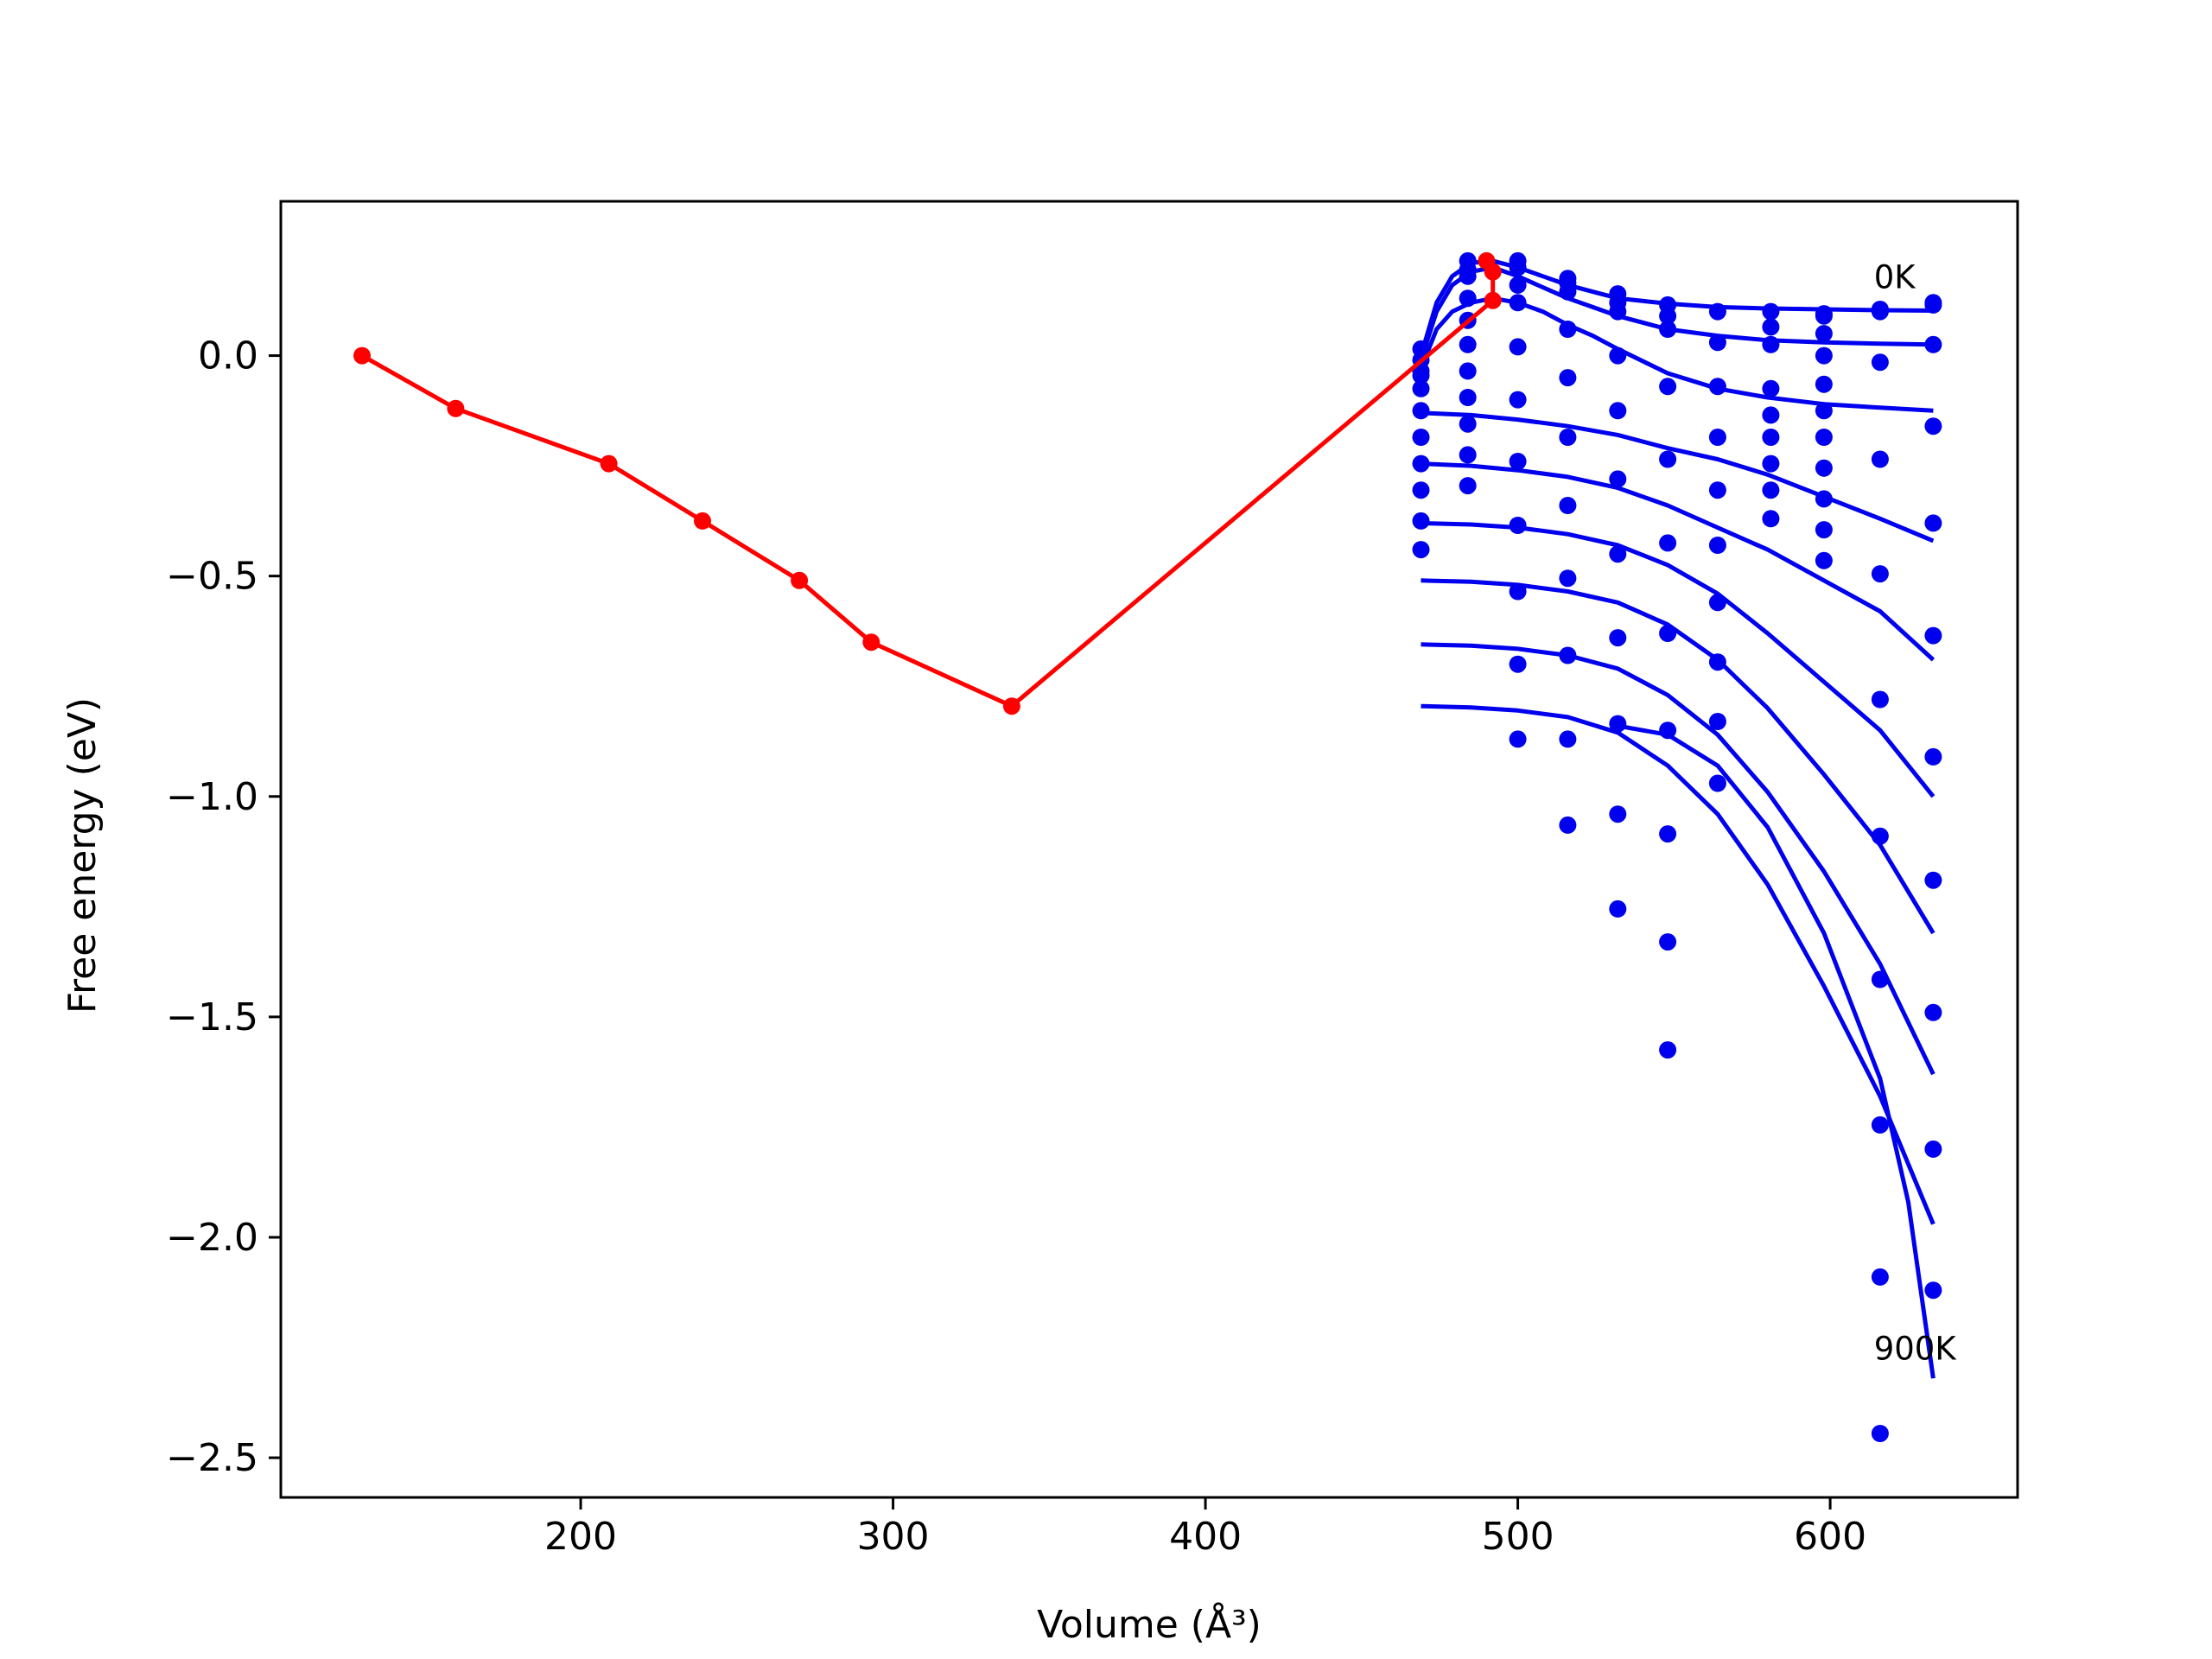 The width and height of the screenshot is (2212, 1659). What do you see at coordinates (1518, 1537) in the screenshot?
I see `x-tick-label: 500` at bounding box center [1518, 1537].